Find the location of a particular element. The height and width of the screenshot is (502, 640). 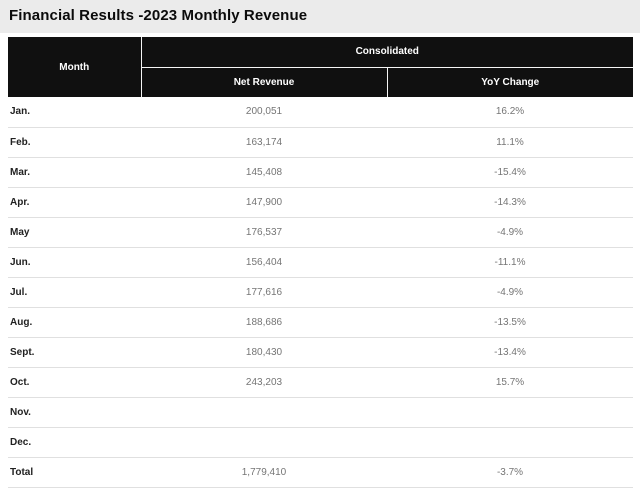

month-label: Sept. is located at coordinates (74, 352).